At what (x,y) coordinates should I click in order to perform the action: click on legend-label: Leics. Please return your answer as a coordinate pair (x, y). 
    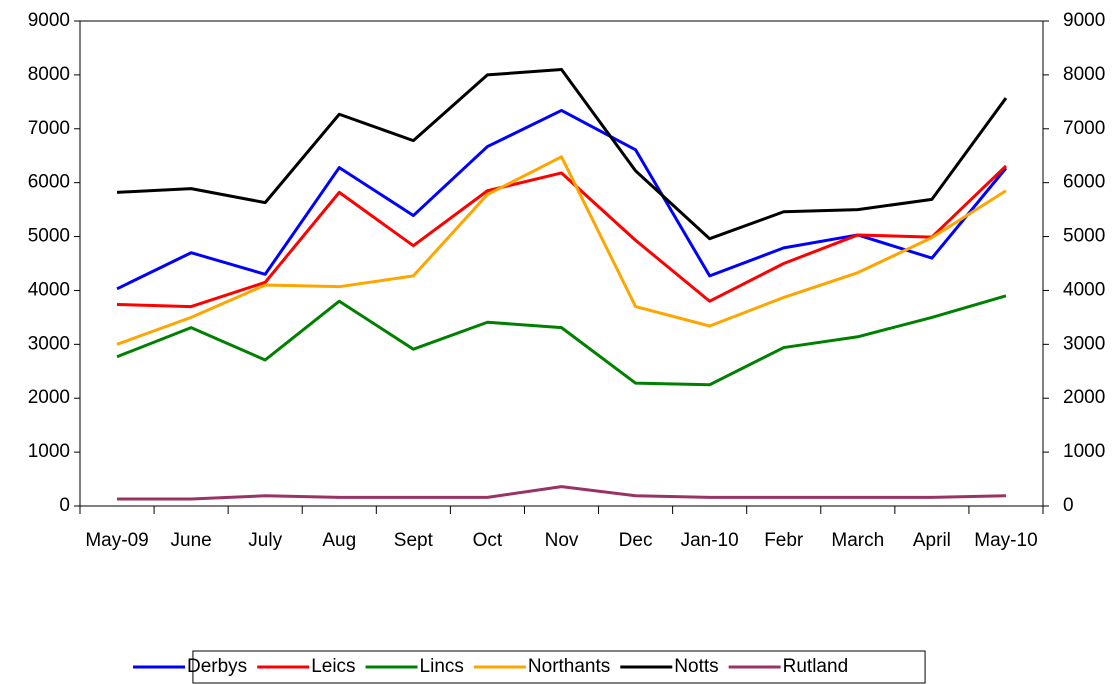
    Looking at the image, I should click on (333, 666).